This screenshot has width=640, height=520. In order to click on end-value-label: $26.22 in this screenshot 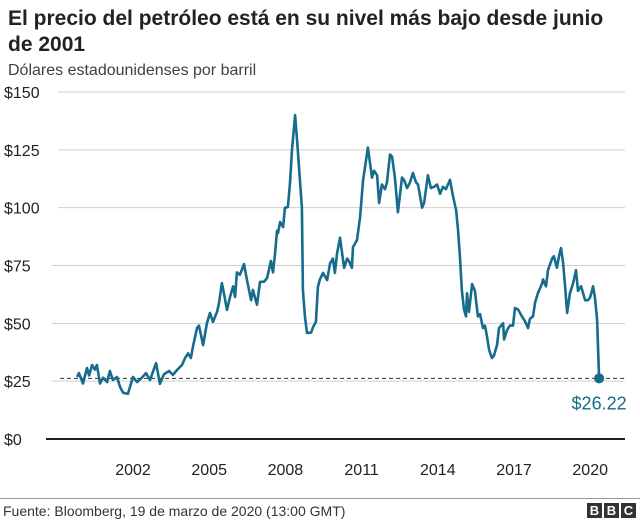, I will do `click(599, 403)`.